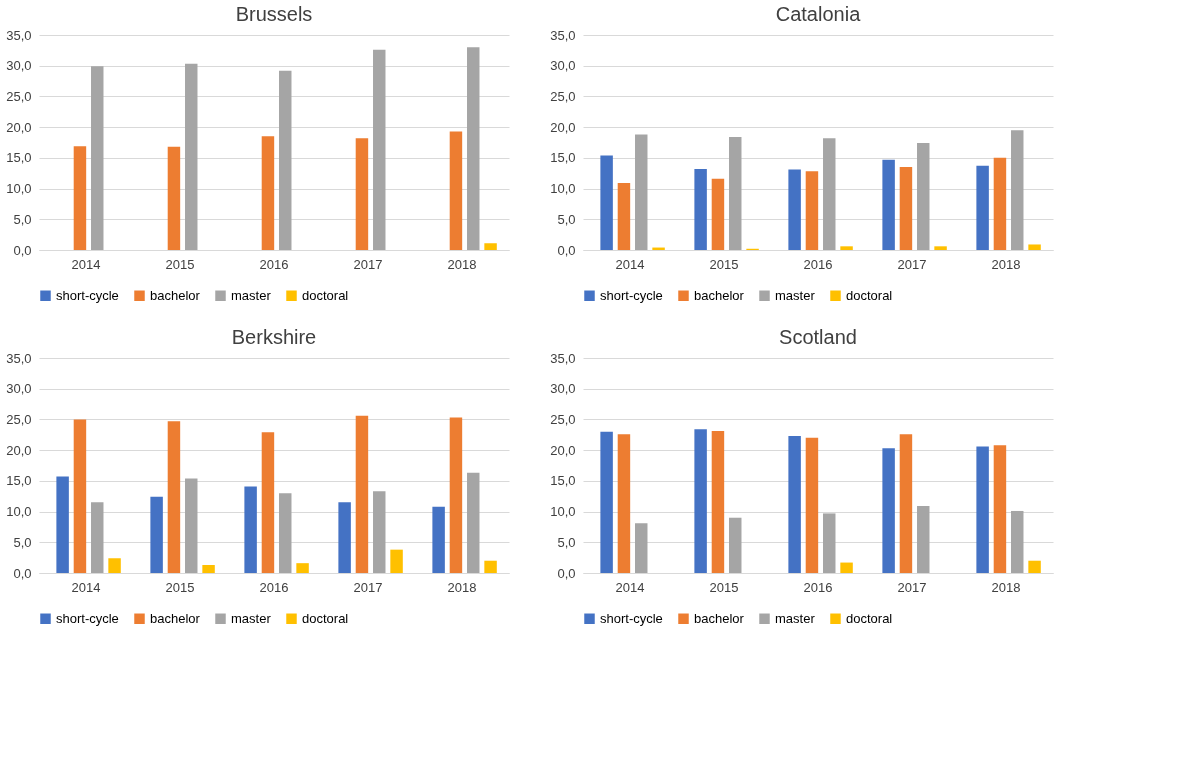 The height and width of the screenshot is (761, 1181). Describe the element at coordinates (818, 14) in the screenshot. I see `chart-title: Catalonia` at that location.